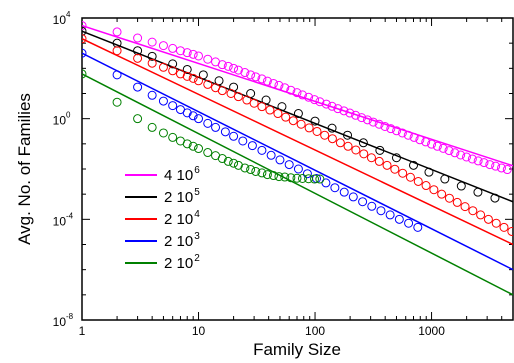 Image resolution: width=514 pixels, height=363 pixels. Describe the element at coordinates (197, 192) in the screenshot. I see `legend-label-exponent: 5` at that location.